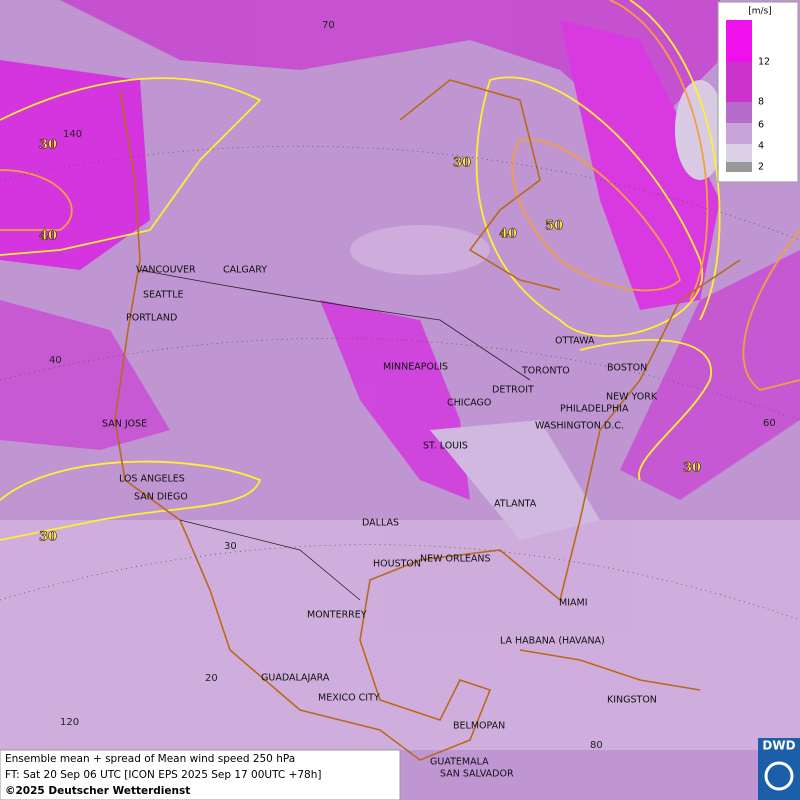  Describe the element at coordinates (479, 726) in the screenshot. I see `city-label: BELMOPAN` at that location.